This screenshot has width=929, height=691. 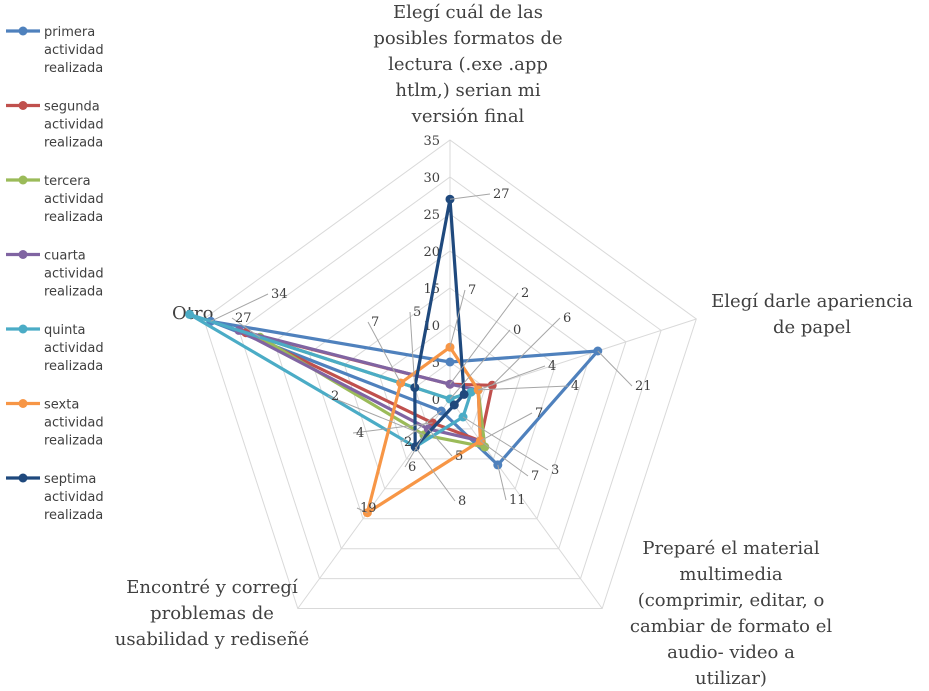 I want to click on legend-item: septima actividad realizada, so click(x=55, y=497).